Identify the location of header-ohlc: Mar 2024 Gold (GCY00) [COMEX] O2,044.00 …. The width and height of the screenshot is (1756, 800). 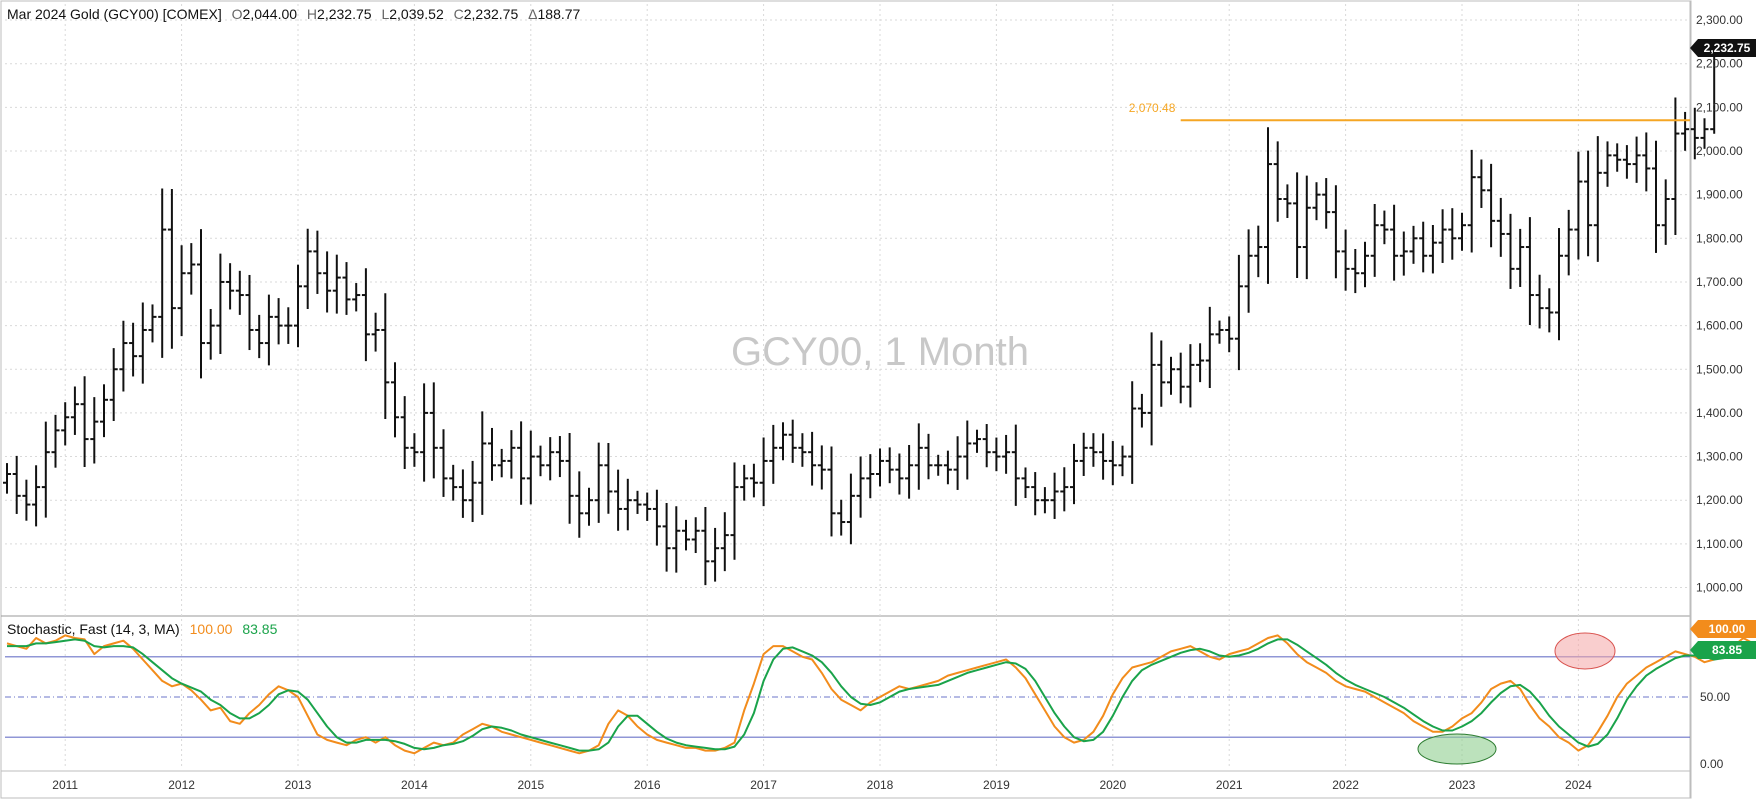
(294, 14).